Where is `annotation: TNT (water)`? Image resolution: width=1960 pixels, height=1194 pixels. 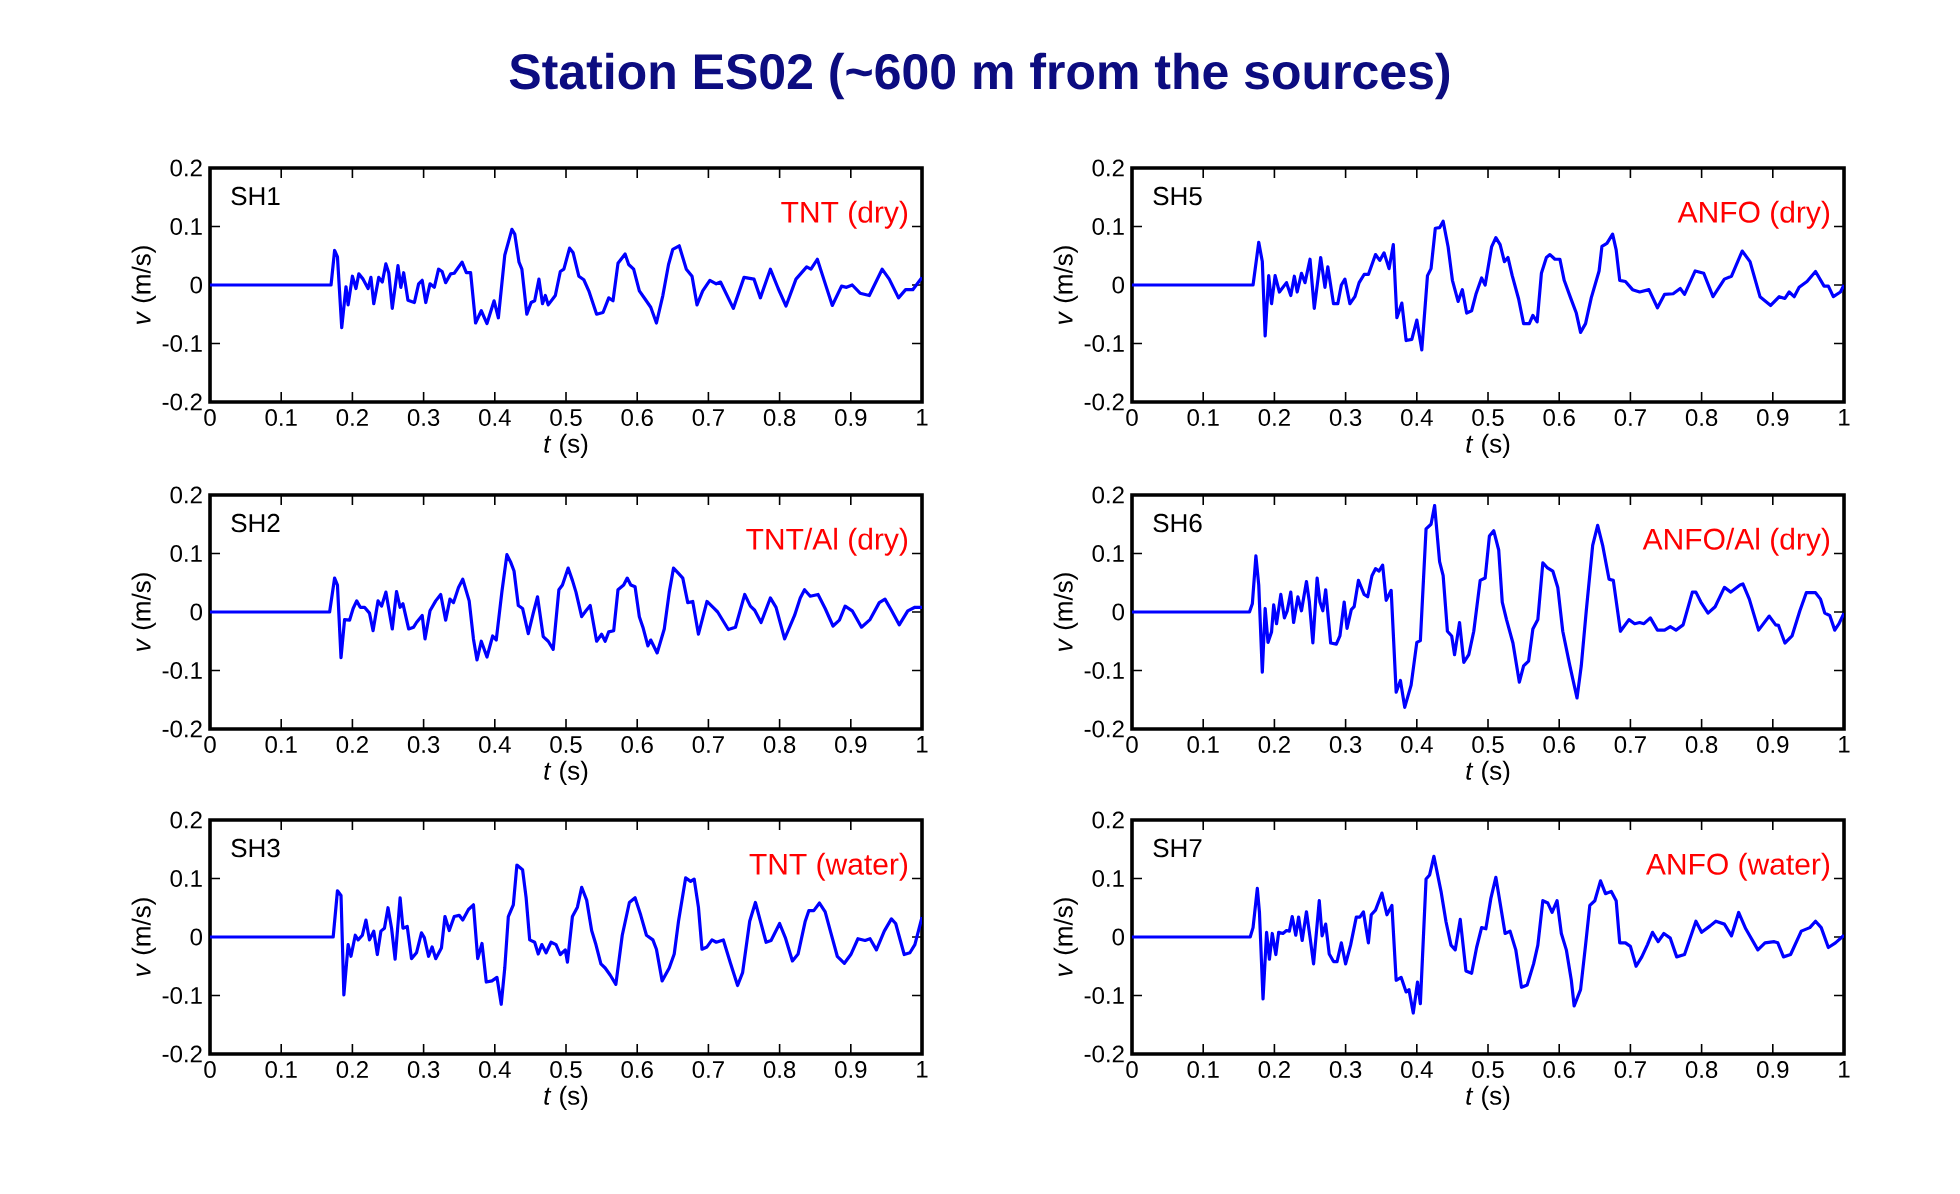
annotation: TNT (water) is located at coordinates (828, 866).